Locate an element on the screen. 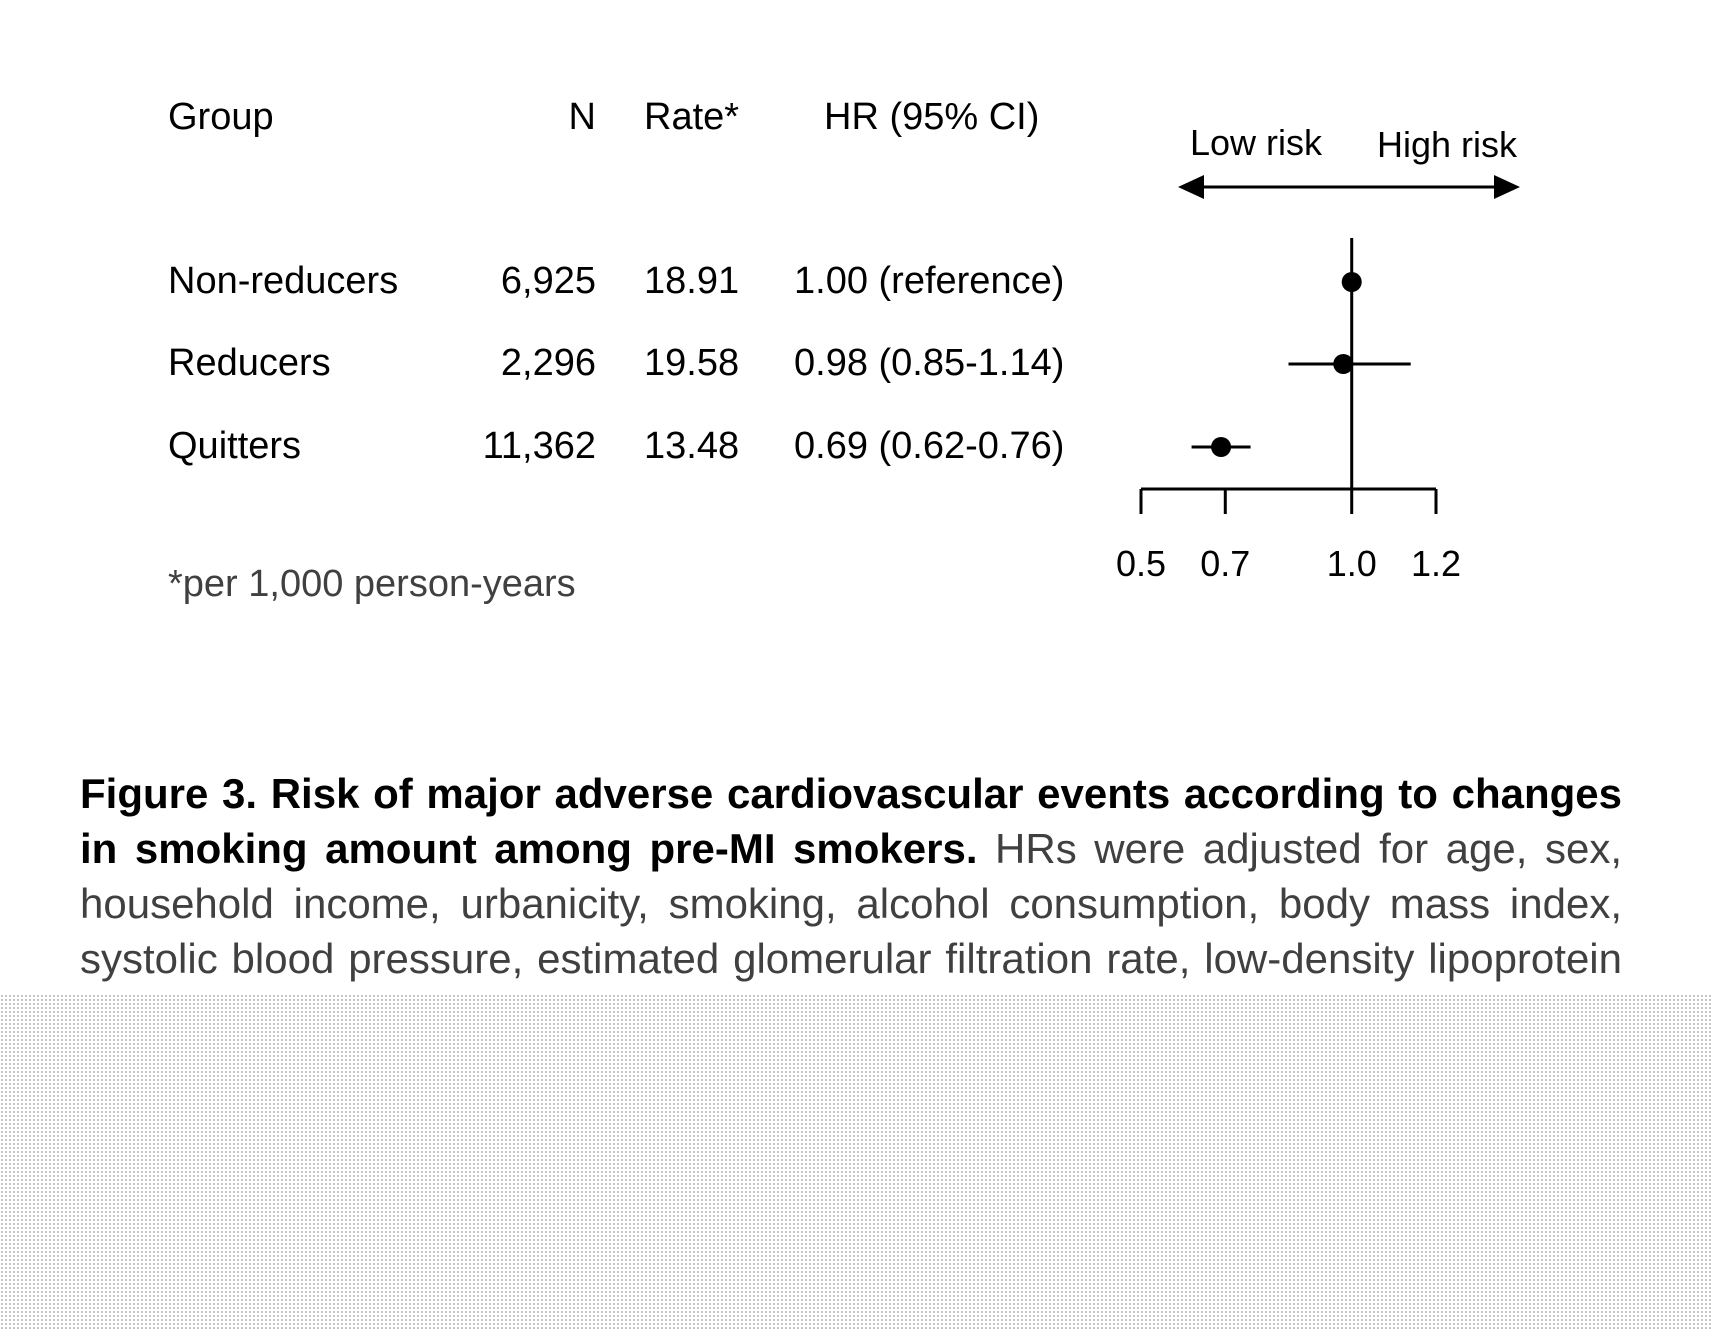  row-n: 6,925 is located at coordinates (548, 281).